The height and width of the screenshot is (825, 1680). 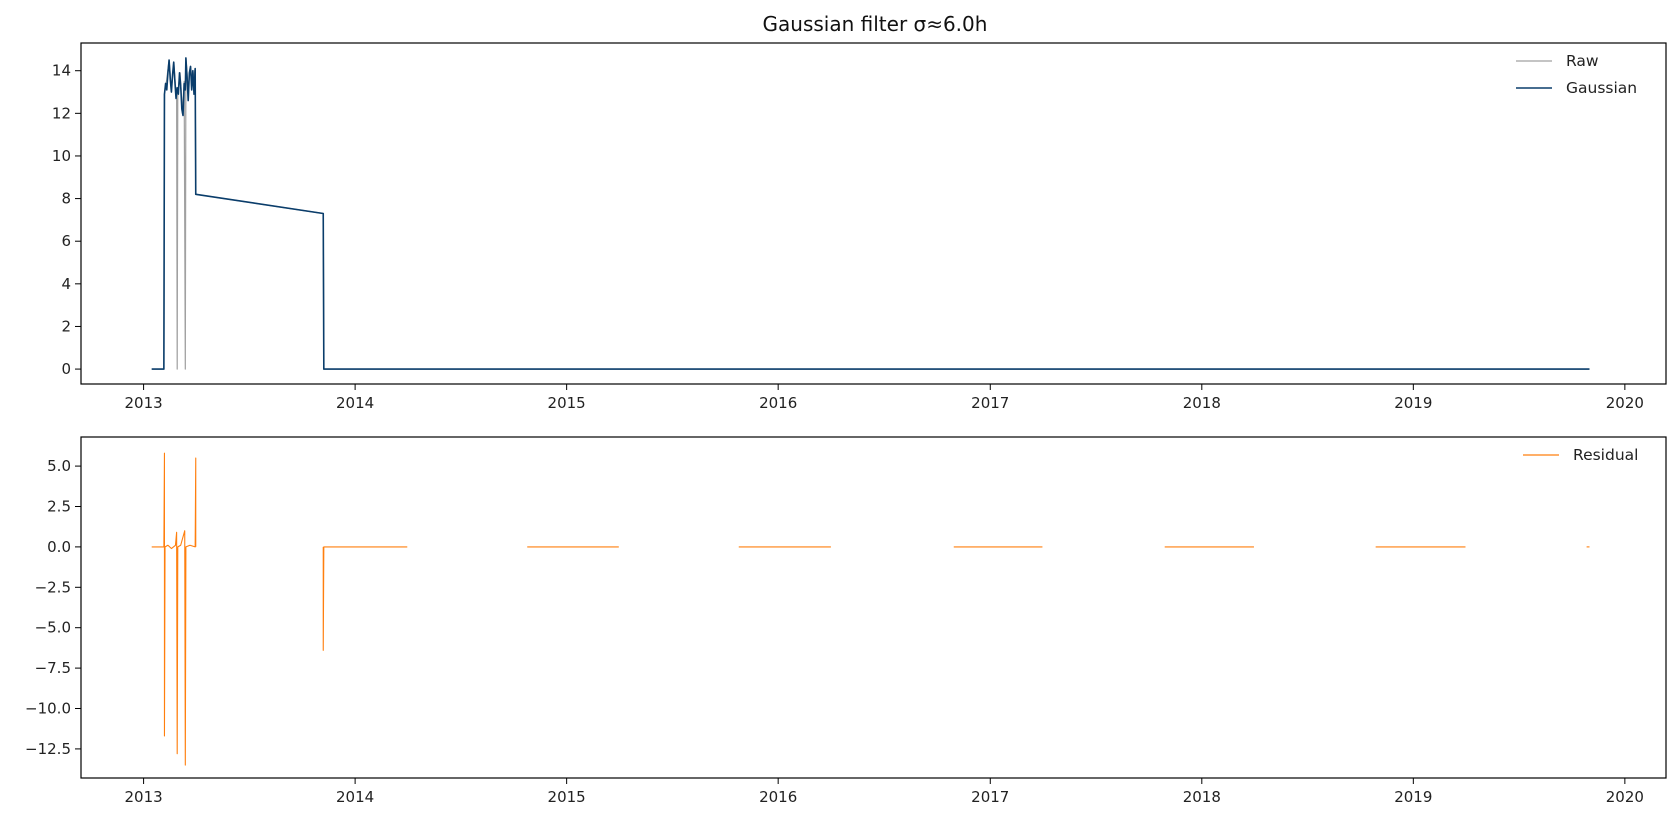 I want to click on chart-title: Gaussian filter σ≈6.0h, so click(x=875, y=24).